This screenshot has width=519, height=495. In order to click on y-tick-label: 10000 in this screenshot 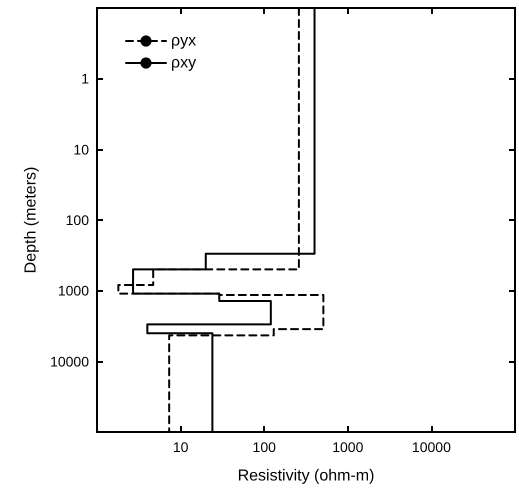, I will do `click(70, 361)`.